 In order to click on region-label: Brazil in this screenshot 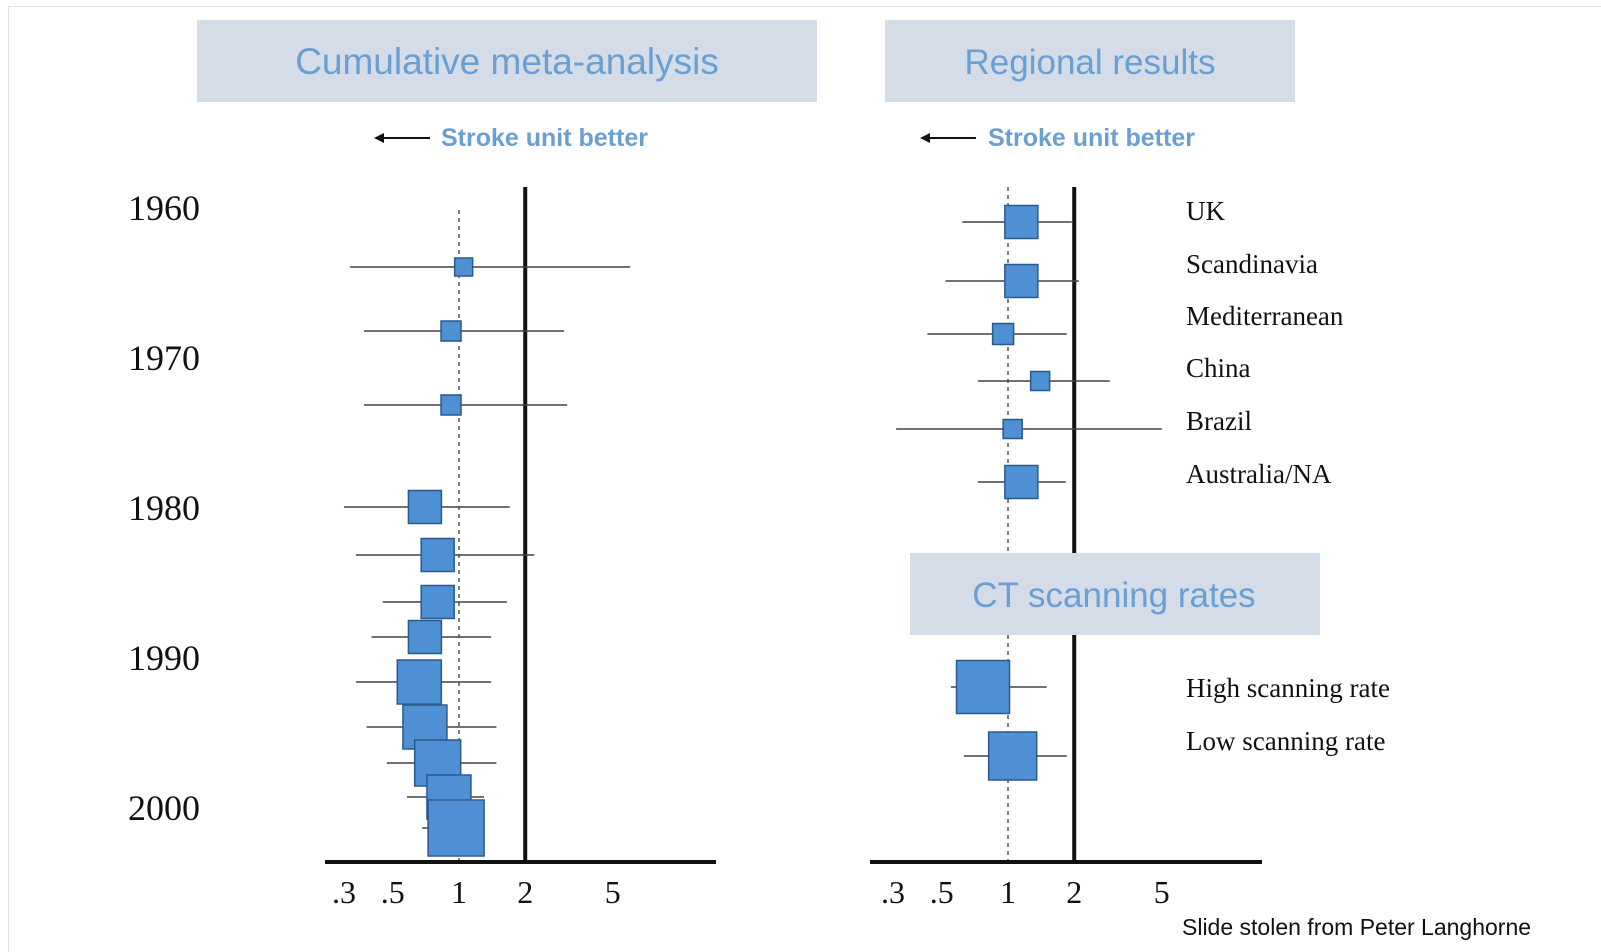, I will do `click(1219, 421)`.